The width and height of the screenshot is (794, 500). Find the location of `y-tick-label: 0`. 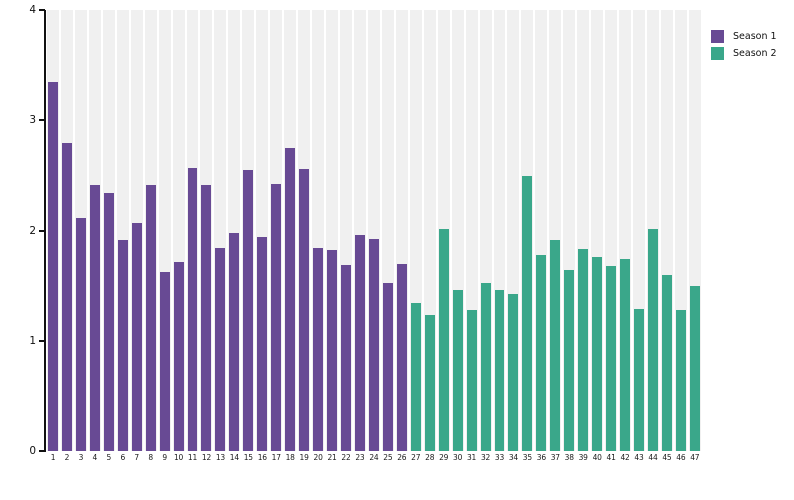

y-tick-label: 0 is located at coordinates (32, 451).